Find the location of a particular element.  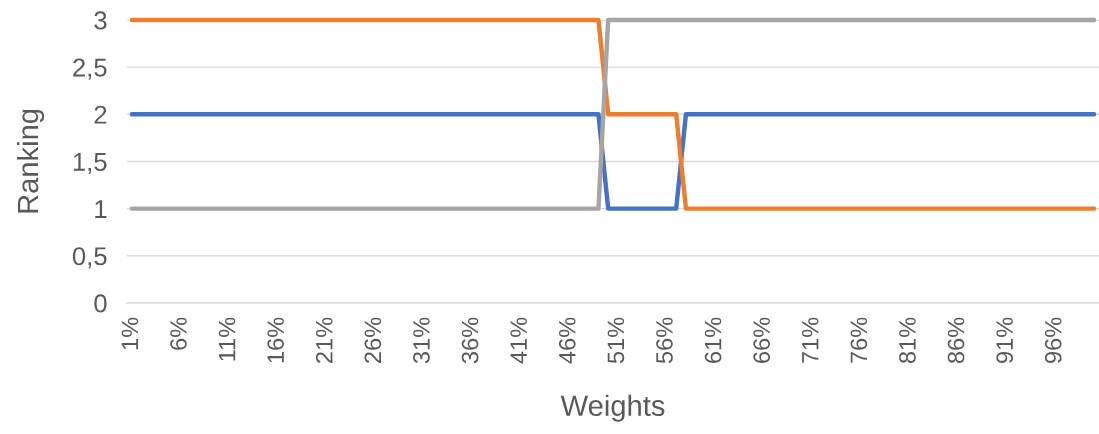

y-tick-label: 0 is located at coordinates (100, 303).